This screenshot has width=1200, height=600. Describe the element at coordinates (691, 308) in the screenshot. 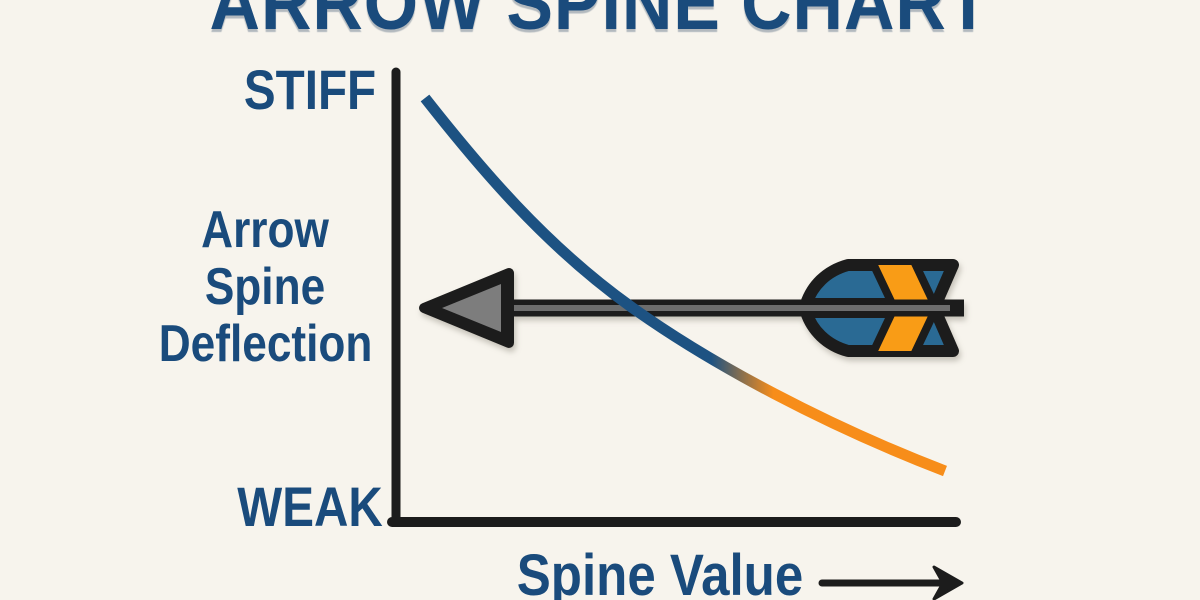

I see `arrow-illustration` at that location.